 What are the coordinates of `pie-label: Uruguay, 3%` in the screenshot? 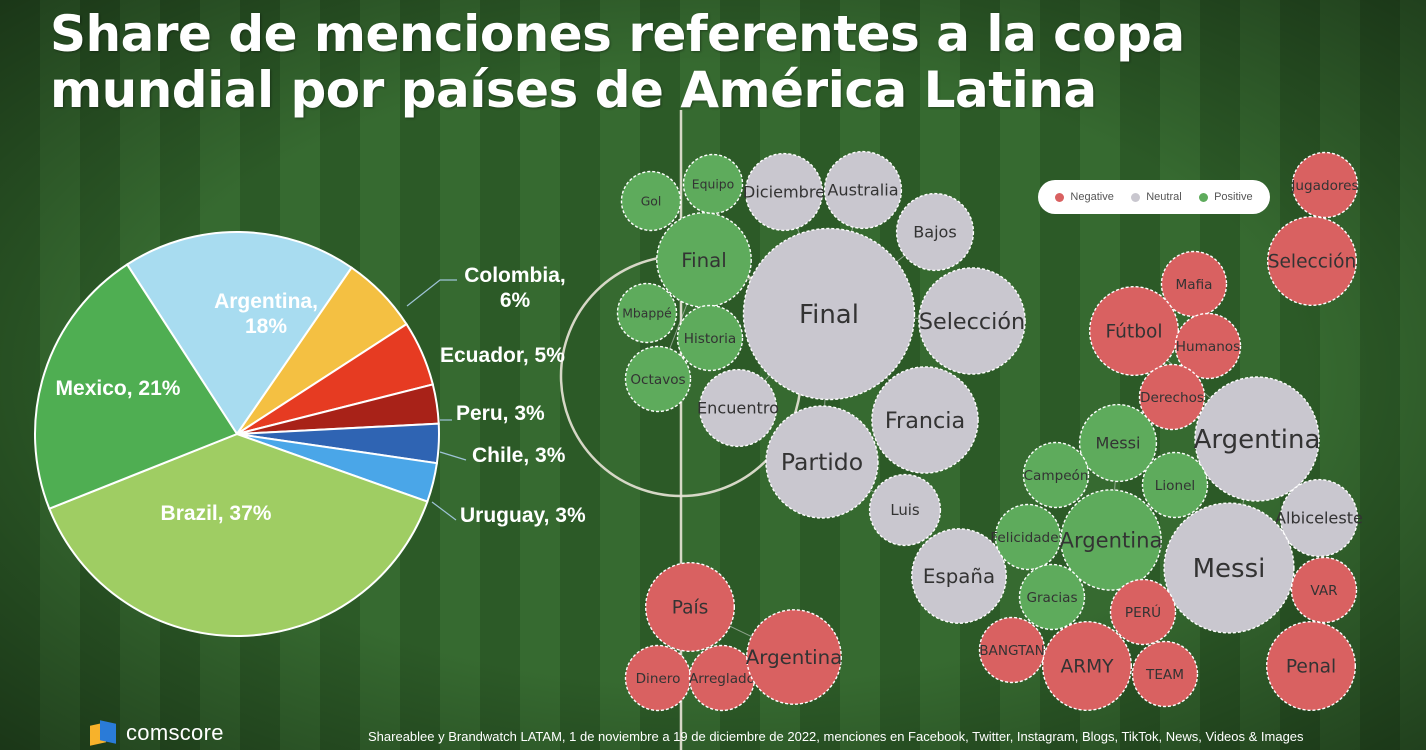 It's located at (523, 515).